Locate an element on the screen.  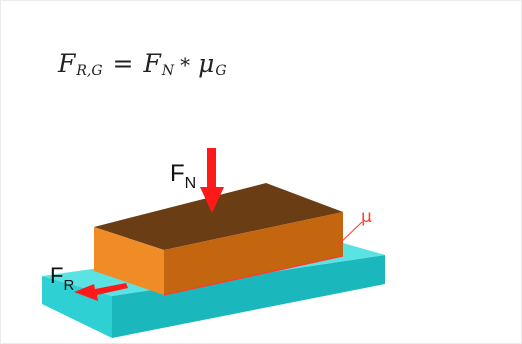
formula-coef-symbol: μ is located at coordinates (206, 63).